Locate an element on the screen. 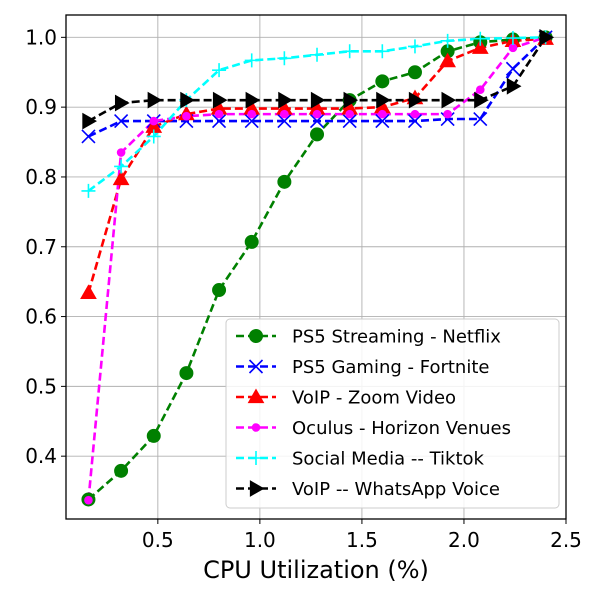 This screenshot has width=600, height=600. x-tick-label: 0.5 is located at coordinates (158, 540).